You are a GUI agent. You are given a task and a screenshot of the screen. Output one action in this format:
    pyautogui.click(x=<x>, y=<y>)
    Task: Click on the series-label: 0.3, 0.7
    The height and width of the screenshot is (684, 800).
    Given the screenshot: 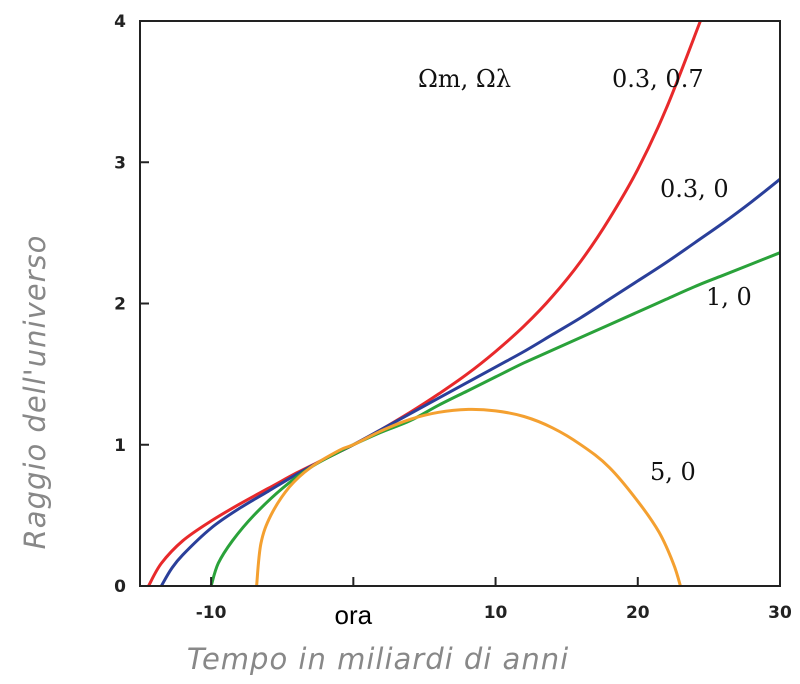 What is the action you would take?
    pyautogui.click(x=658, y=79)
    